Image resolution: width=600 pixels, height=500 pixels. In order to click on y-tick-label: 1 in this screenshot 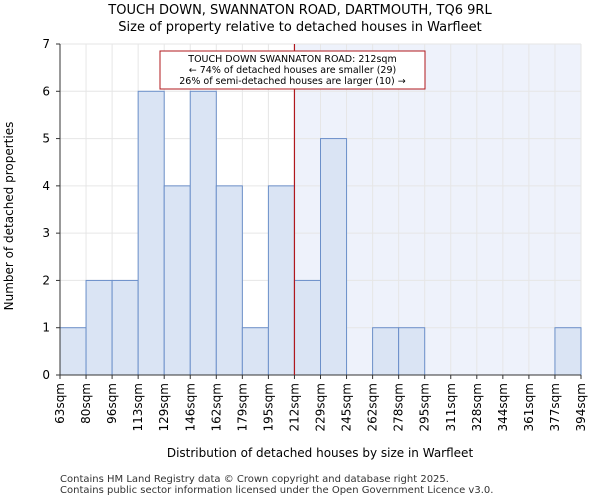, I will do `click(46, 328)`.